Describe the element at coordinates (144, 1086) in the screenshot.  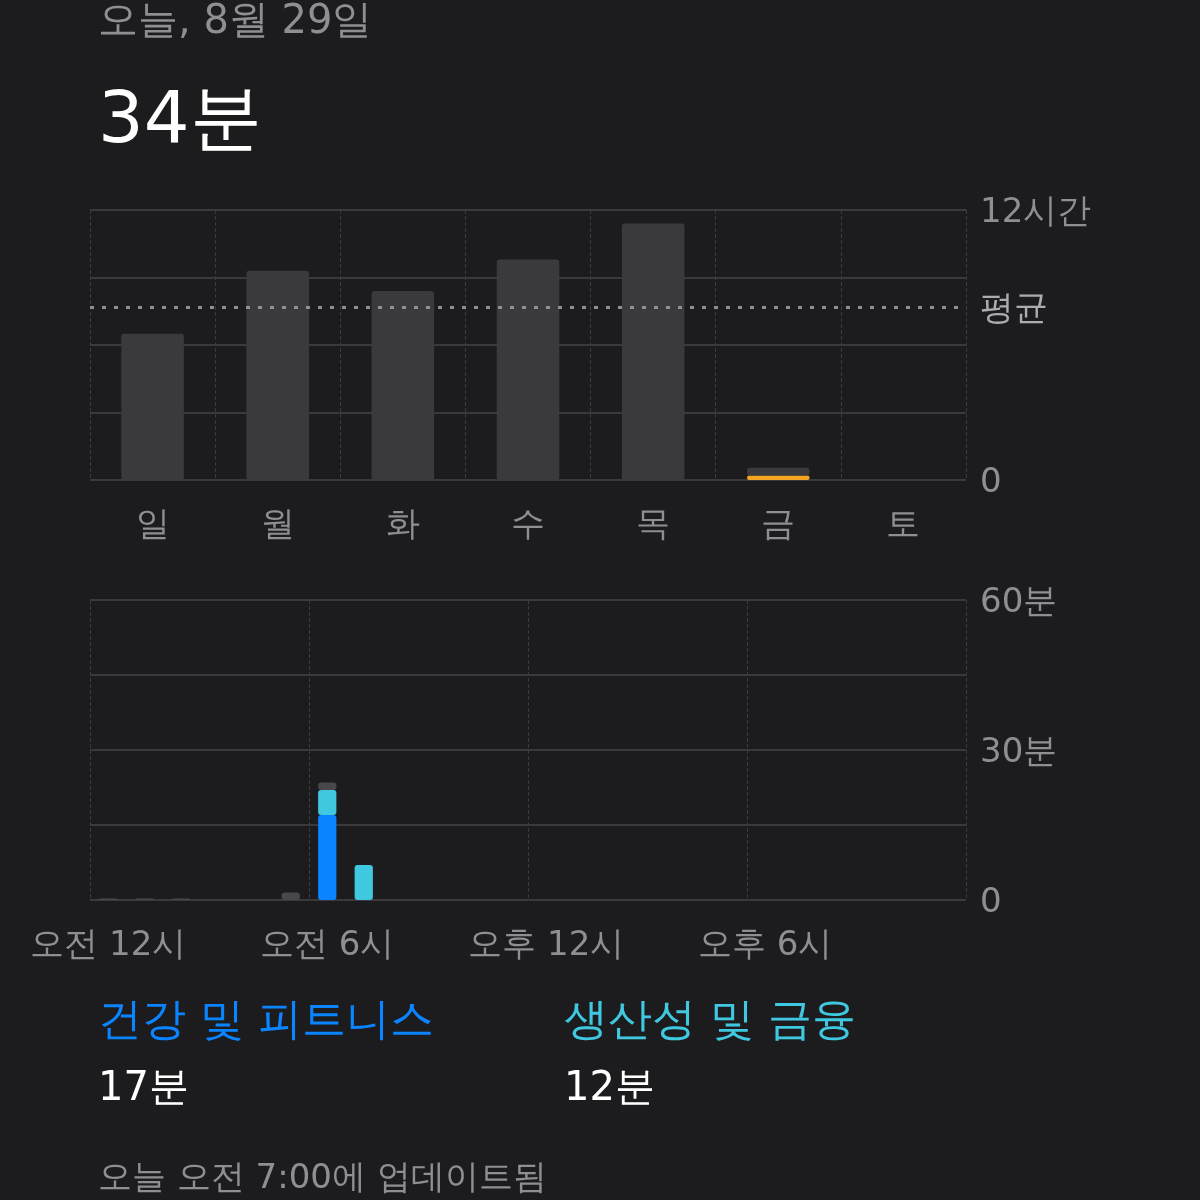
I see `text: 17분` at that location.